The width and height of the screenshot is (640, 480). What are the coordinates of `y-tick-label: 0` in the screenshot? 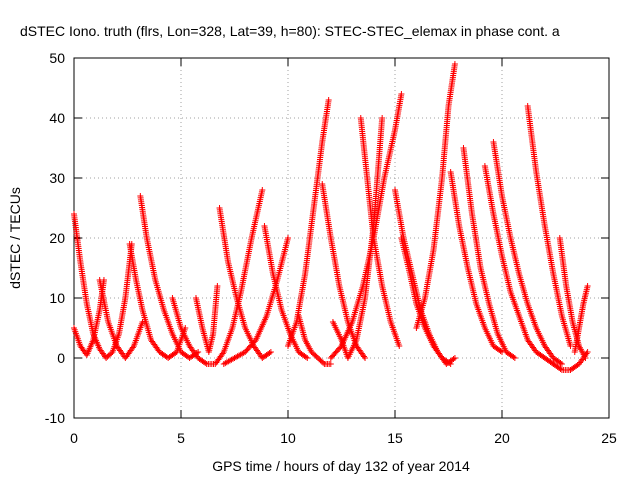 It's located at (61, 358).